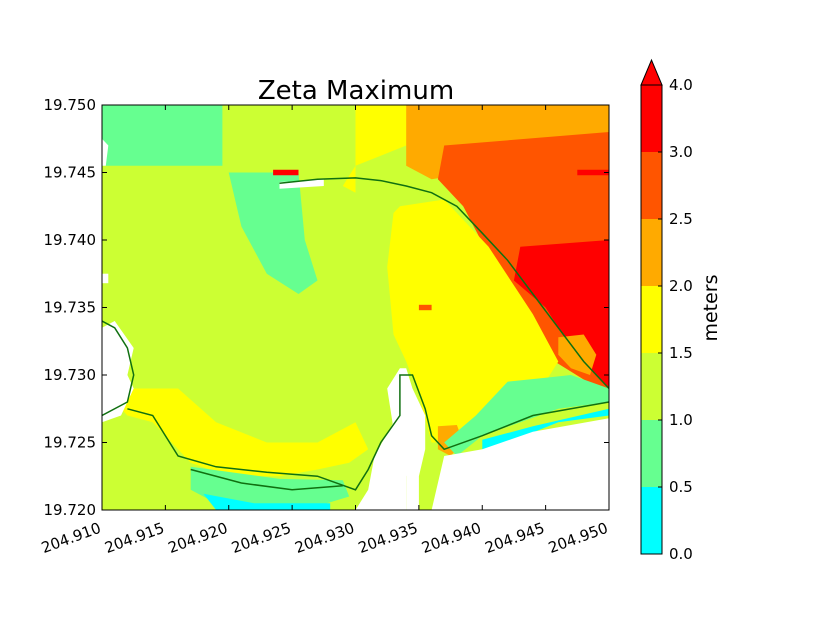  I want to click on x-tick-label: 204.925, so click(261, 538).